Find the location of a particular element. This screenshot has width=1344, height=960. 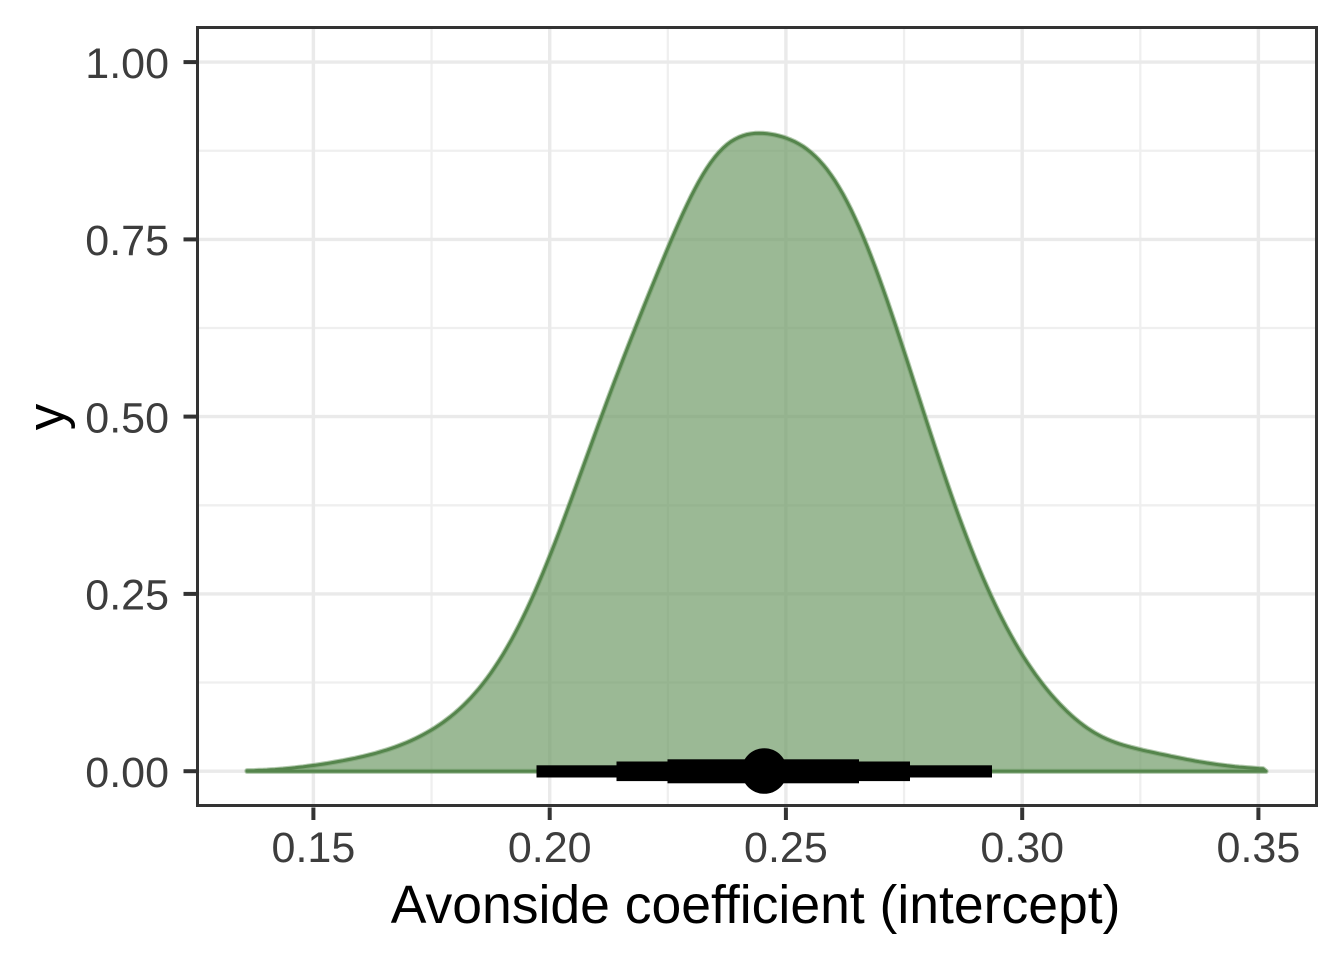

svg-text: 0.30 is located at coordinates (1022, 848).